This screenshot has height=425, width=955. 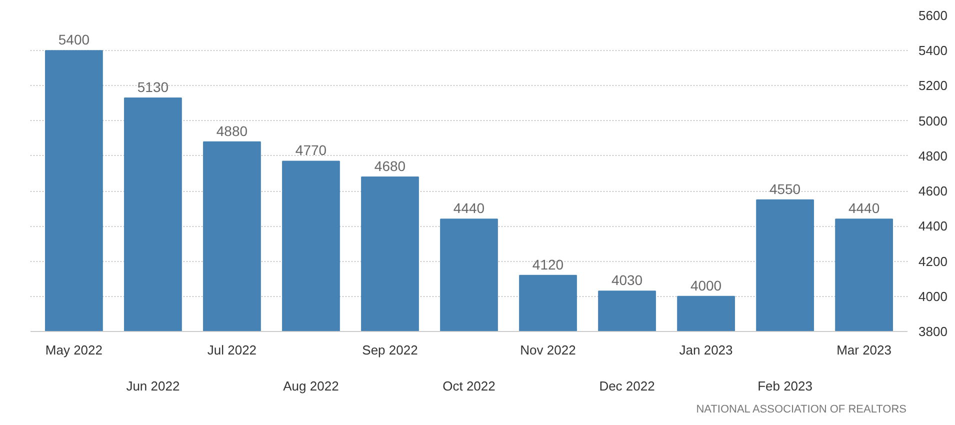 What do you see at coordinates (627, 280) in the screenshot?
I see `data-label: 4030` at bounding box center [627, 280].